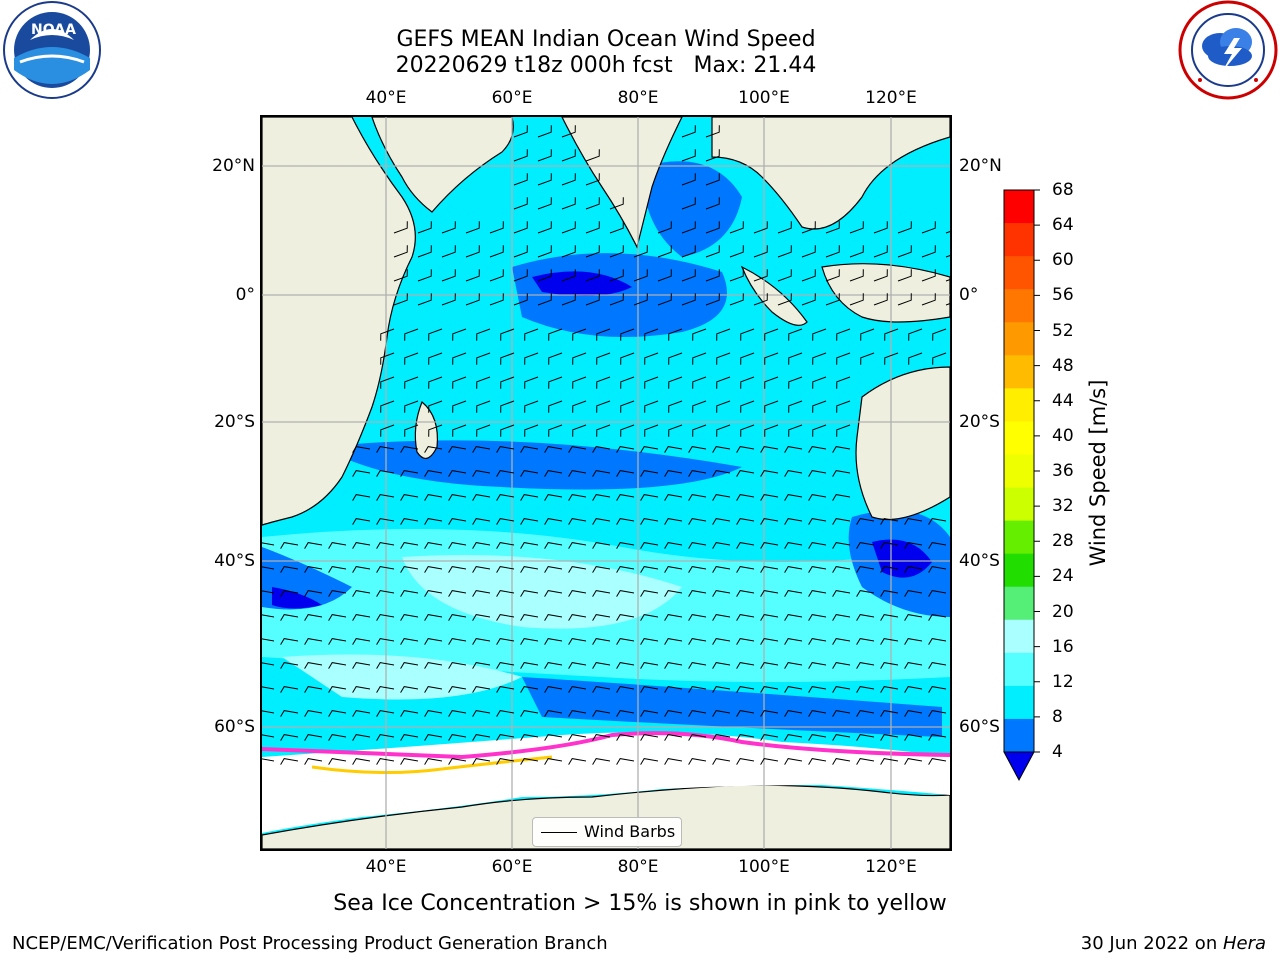 This screenshot has width=1280, height=960. I want to click on noaa-logo-icon, so click(52, 50).